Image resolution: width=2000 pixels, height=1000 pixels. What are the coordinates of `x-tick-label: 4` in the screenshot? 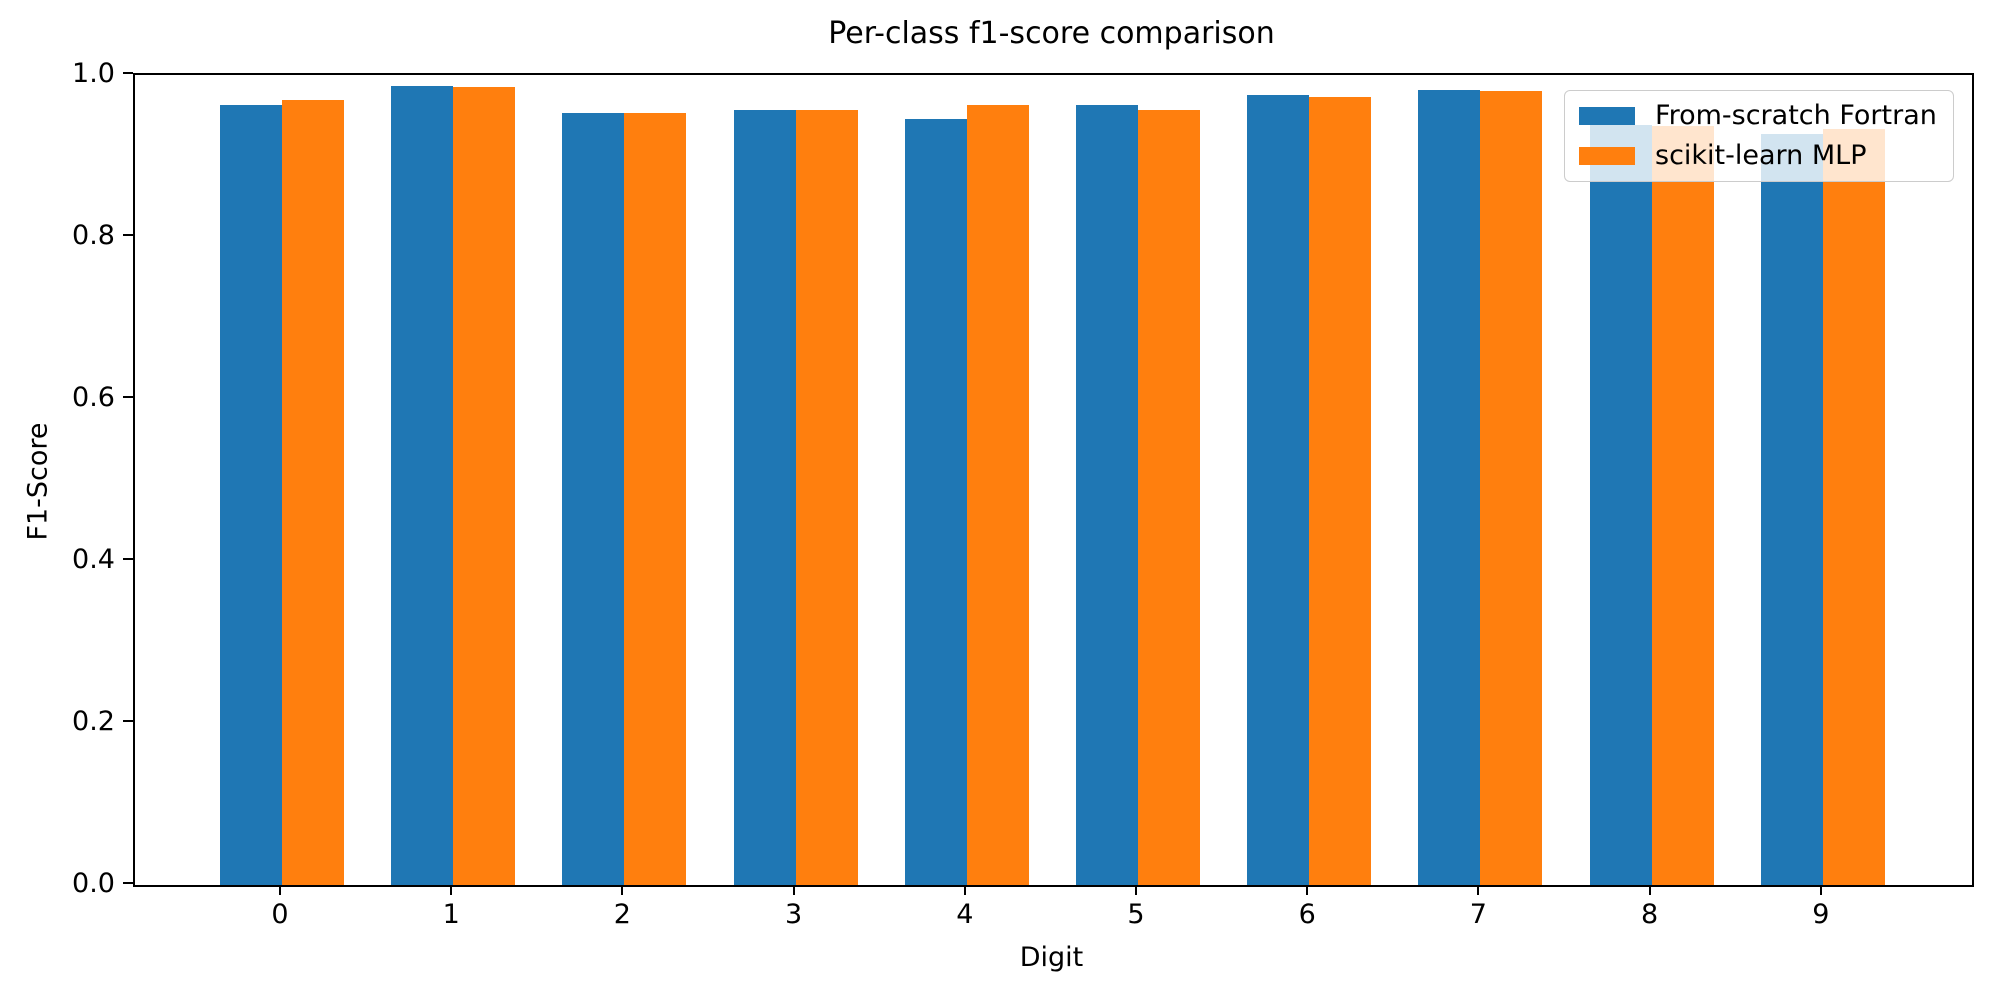 It's located at (965, 914).